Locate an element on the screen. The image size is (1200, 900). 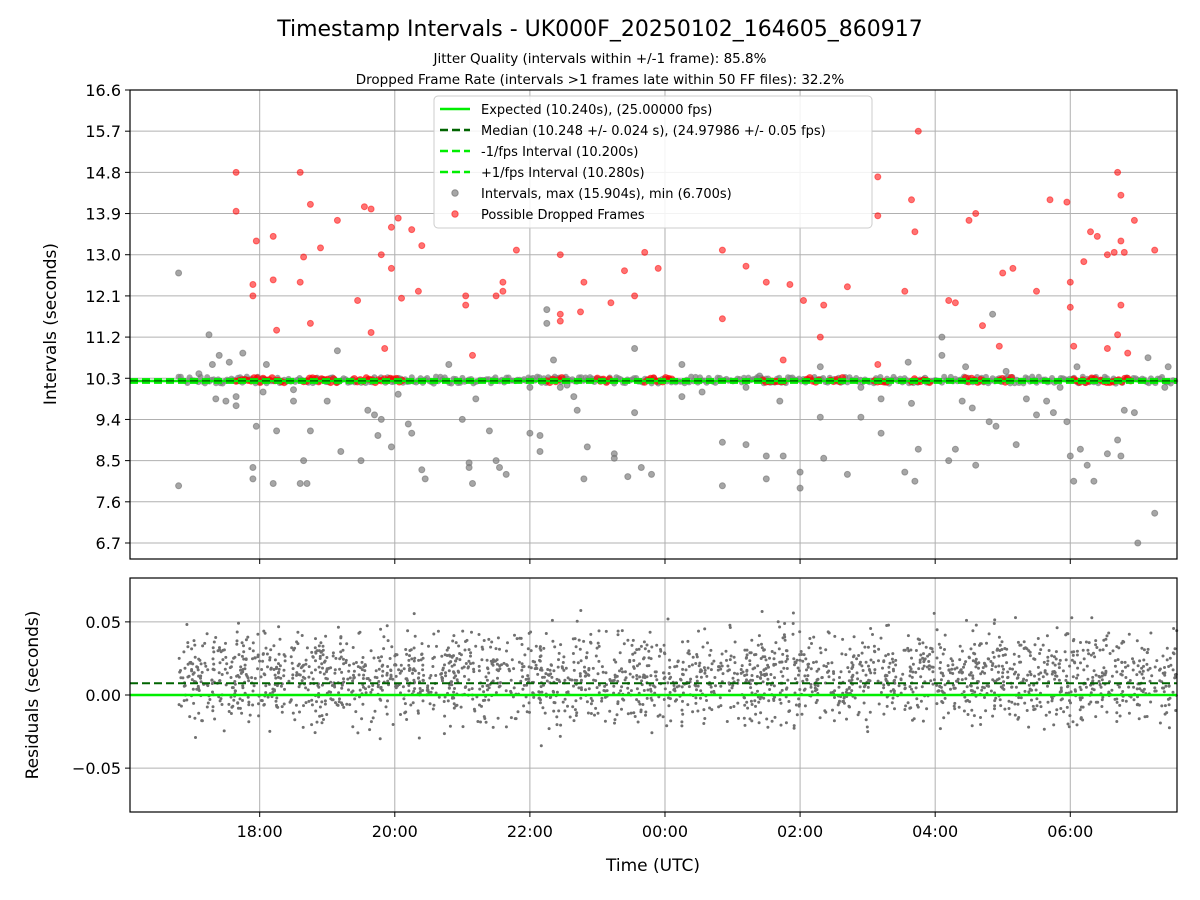
intervals-y-tick-label: 11.2 is located at coordinates (103, 337).